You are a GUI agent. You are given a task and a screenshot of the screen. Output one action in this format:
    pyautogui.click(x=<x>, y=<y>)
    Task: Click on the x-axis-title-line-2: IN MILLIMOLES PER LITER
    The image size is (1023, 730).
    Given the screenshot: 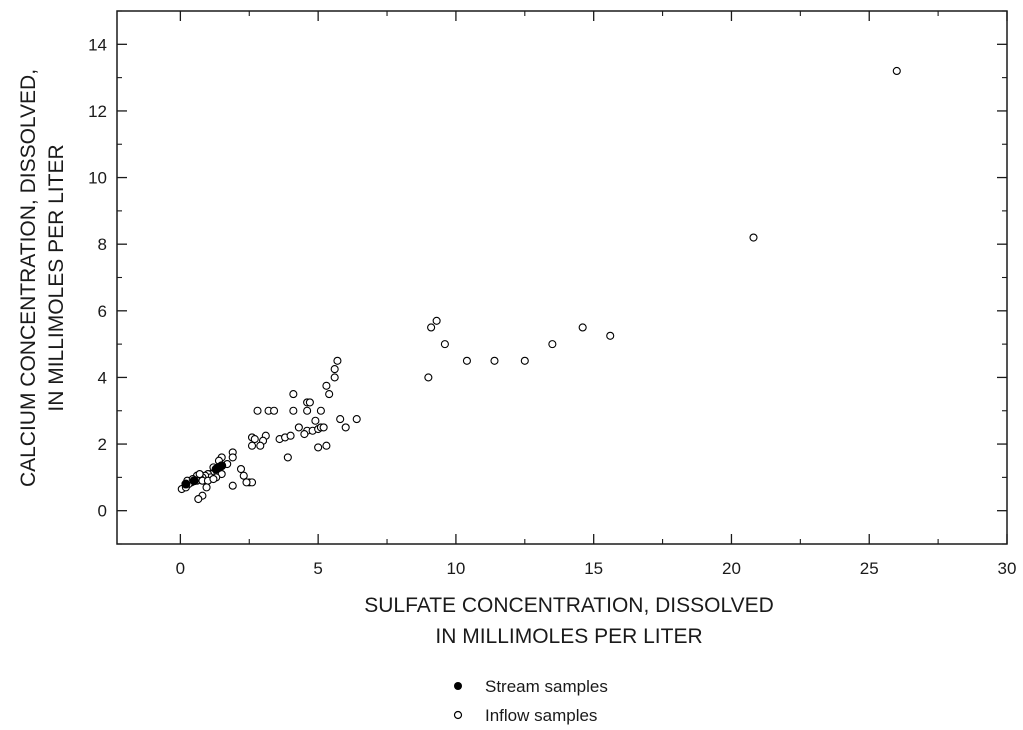 What is the action you would take?
    pyautogui.click(x=568, y=636)
    